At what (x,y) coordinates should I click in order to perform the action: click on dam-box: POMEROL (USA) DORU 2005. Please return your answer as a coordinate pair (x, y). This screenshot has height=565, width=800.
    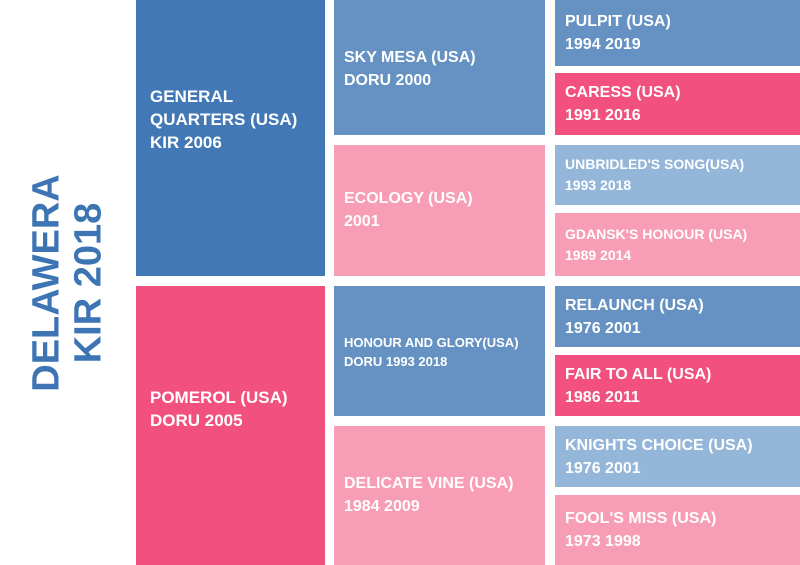
    Looking at the image, I should click on (230, 425).